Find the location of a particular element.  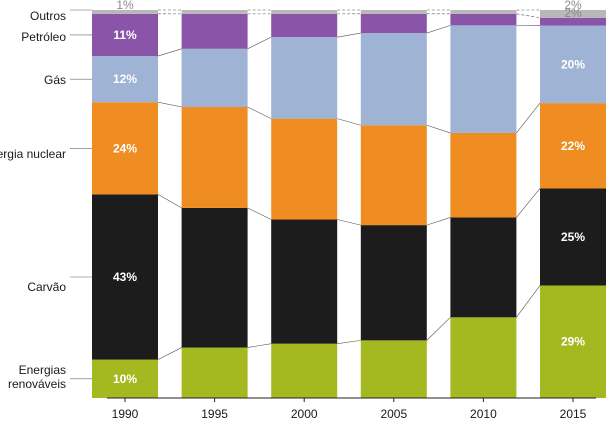

bar-segment-gas-1990 is located at coordinates (125, 79).